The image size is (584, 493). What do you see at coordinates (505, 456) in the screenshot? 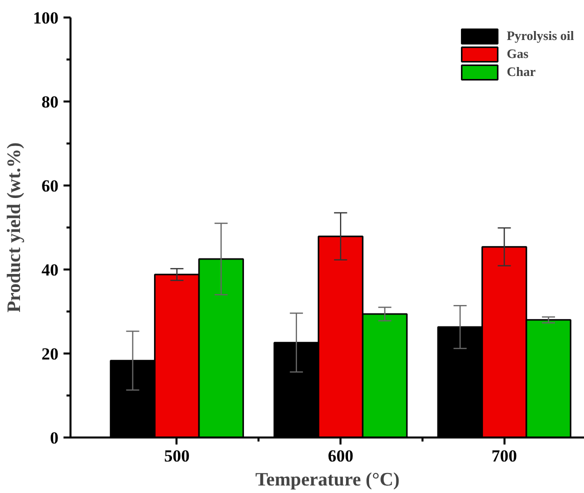
I see `x-tick-label: 700` at bounding box center [505, 456].